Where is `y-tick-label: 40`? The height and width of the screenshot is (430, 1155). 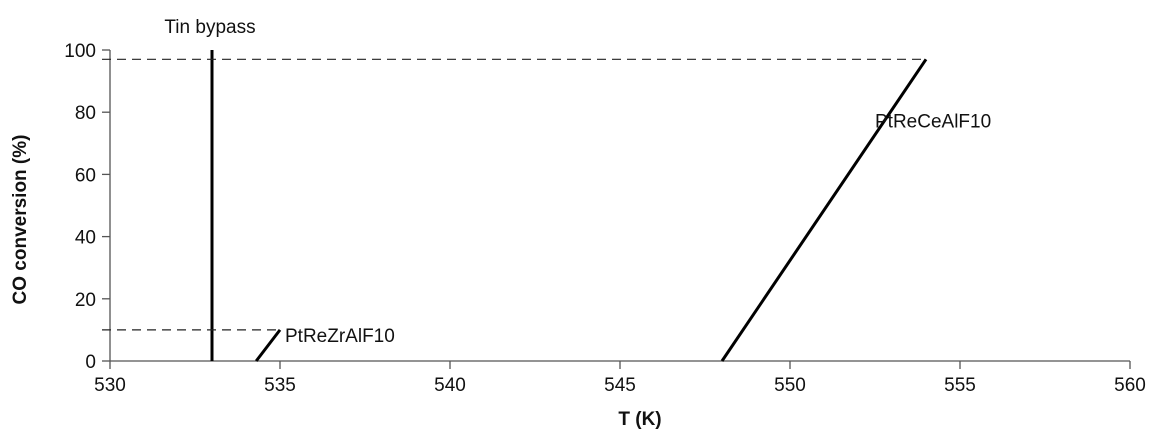 y-tick-label: 40 is located at coordinates (85, 238).